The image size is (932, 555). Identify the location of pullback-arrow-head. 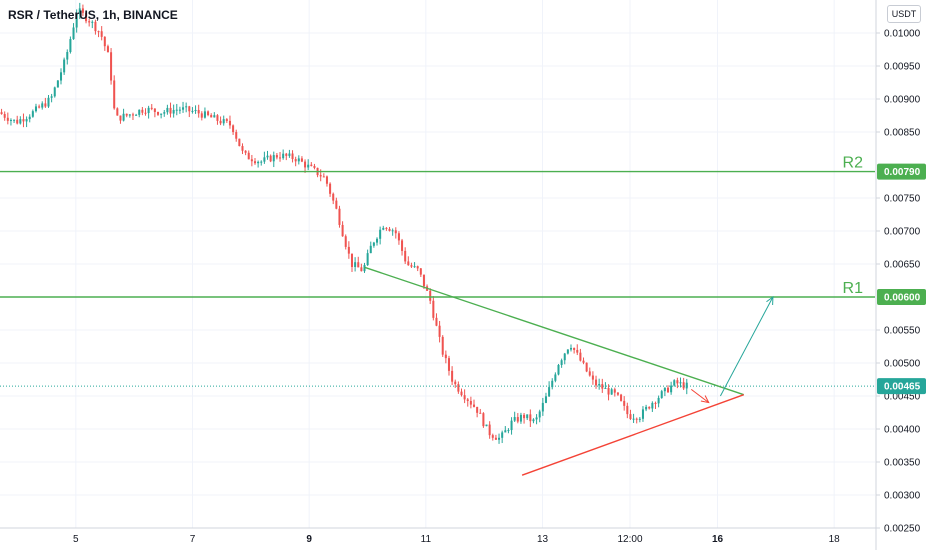
(705, 399).